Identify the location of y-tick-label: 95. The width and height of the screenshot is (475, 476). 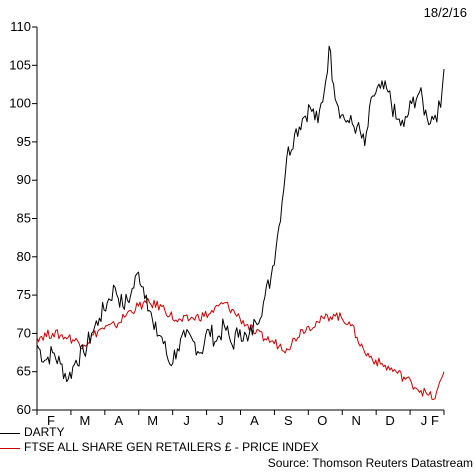
(24, 141).